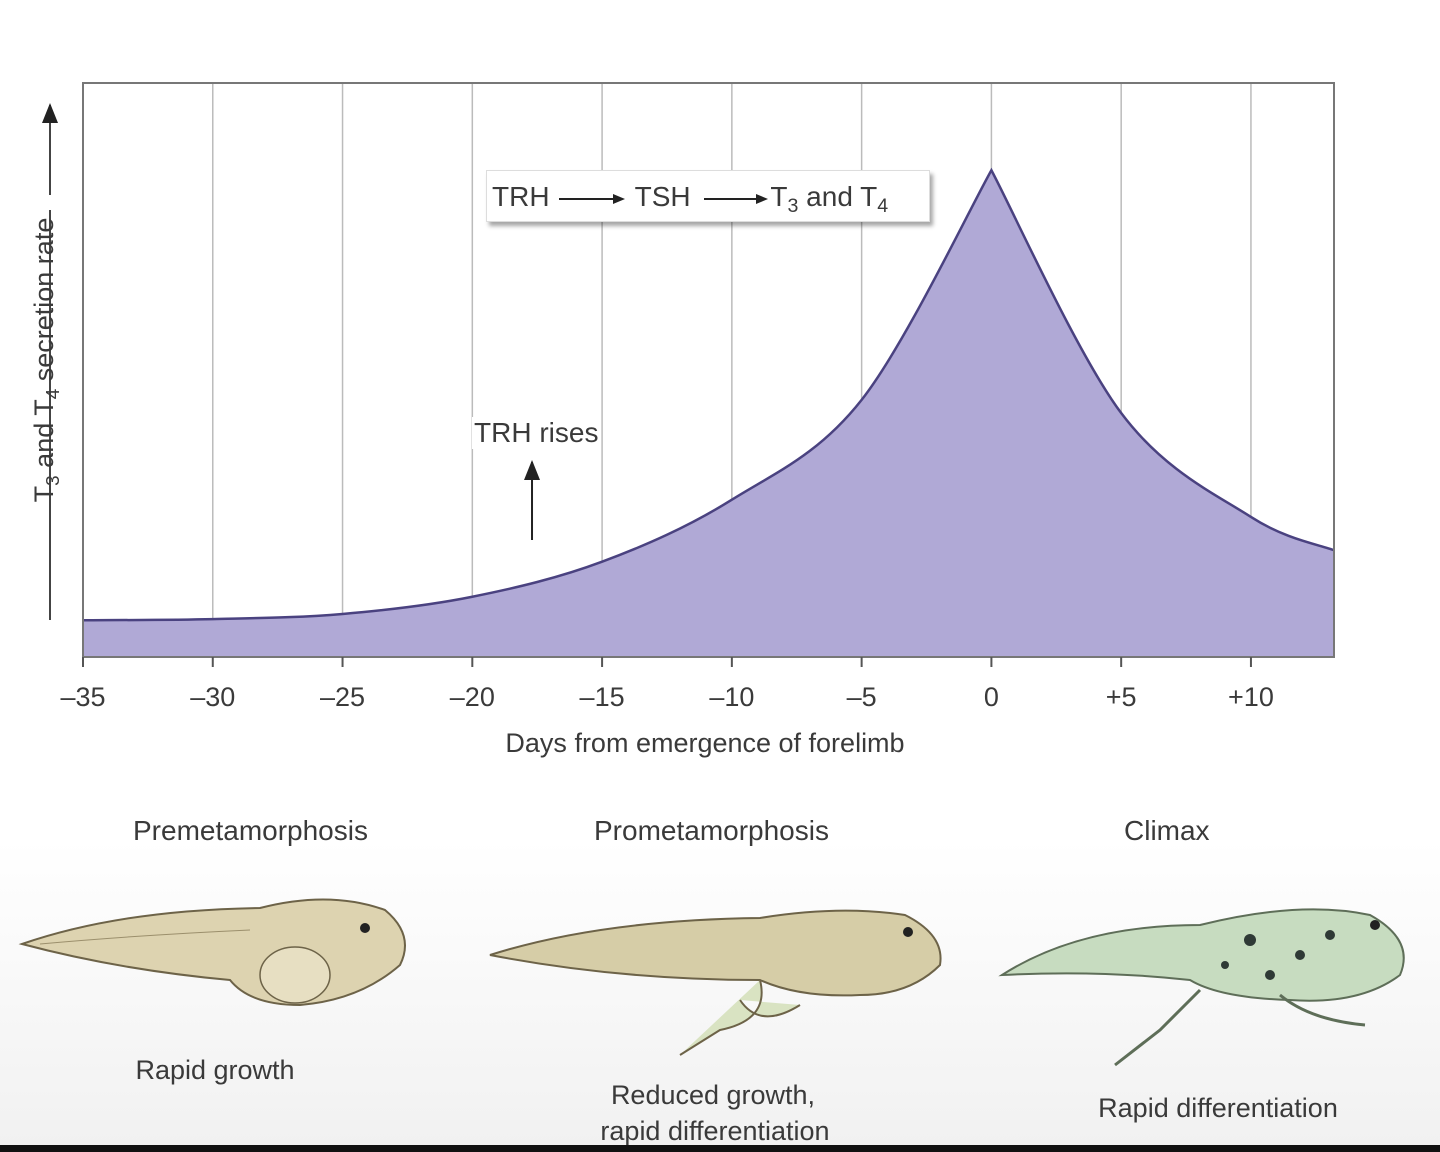 The width and height of the screenshot is (1440, 1152). I want to click on trh-label: TRH, so click(521, 196).